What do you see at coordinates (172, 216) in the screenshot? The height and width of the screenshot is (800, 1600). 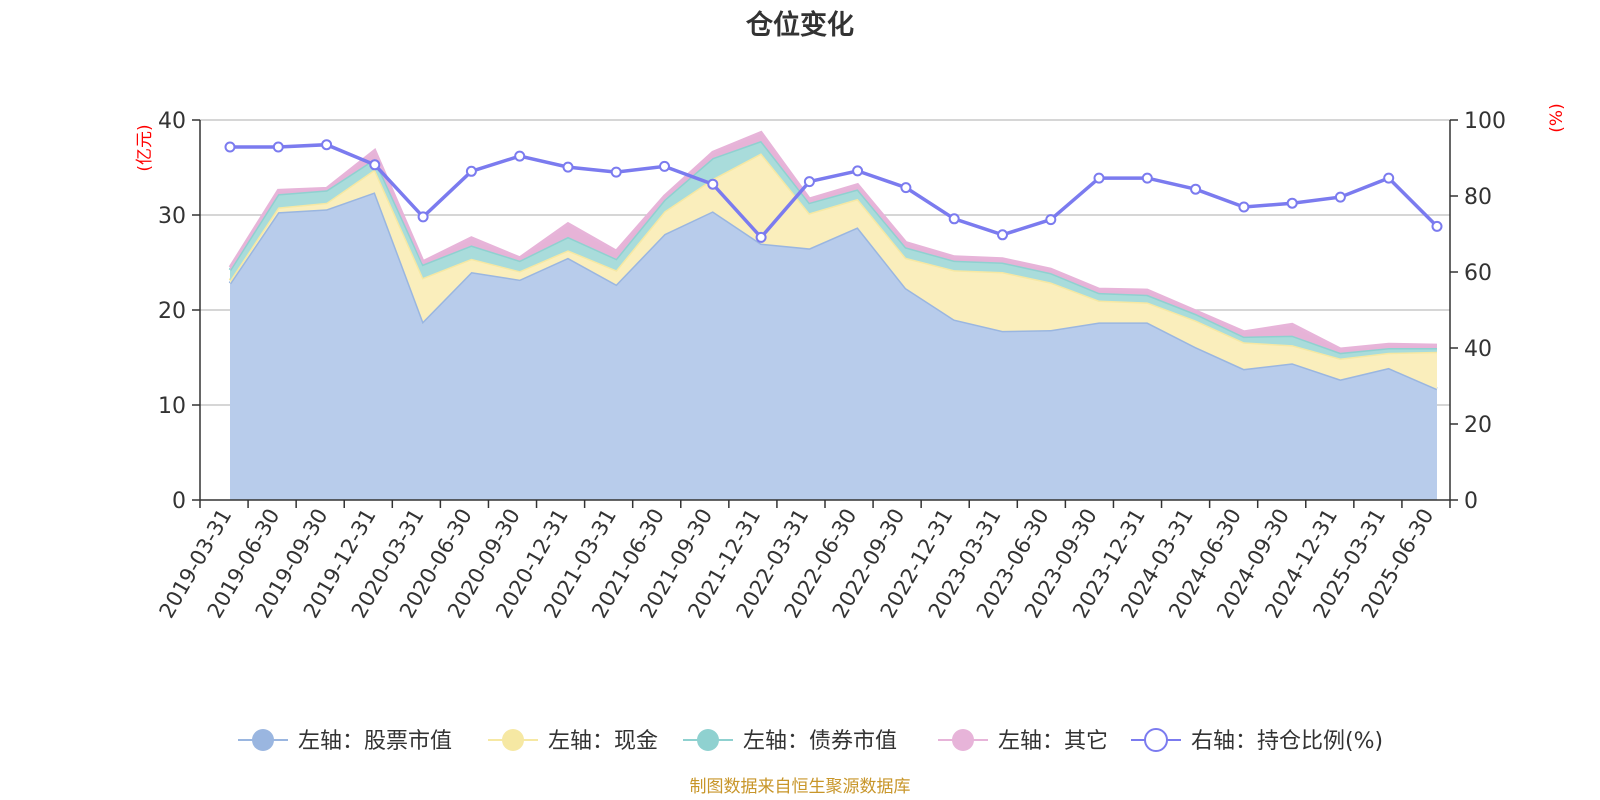 I see `left-y-tick-label: 30` at bounding box center [172, 216].